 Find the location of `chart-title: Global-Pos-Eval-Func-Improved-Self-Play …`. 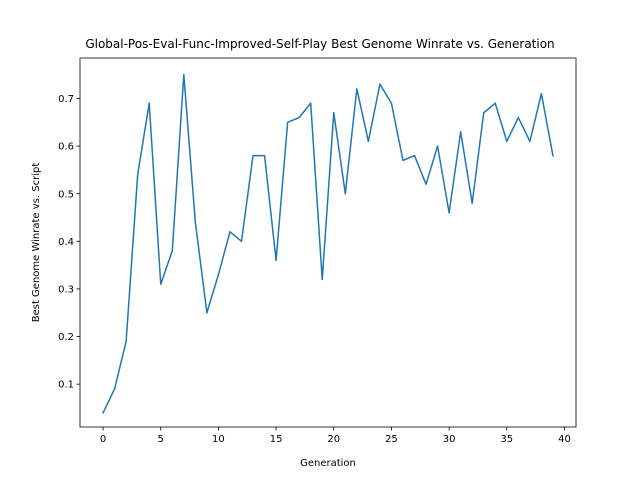

chart-title: Global-Pos-Eval-Func-Improved-Self-Play … is located at coordinates (319, 44).